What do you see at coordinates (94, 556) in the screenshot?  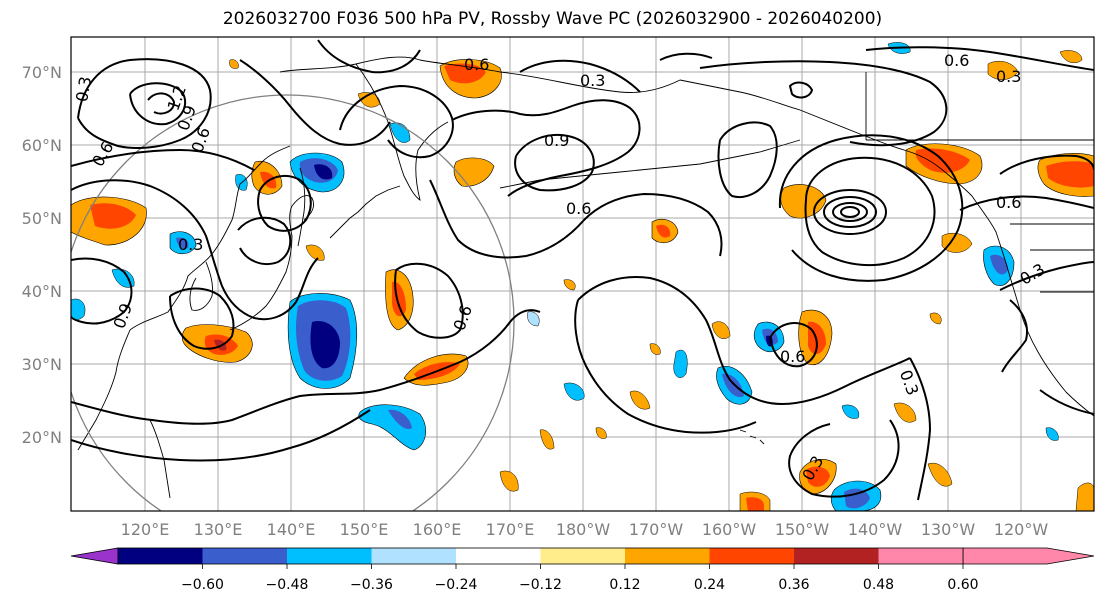 I see `colorbar-extend-min` at bounding box center [94, 556].